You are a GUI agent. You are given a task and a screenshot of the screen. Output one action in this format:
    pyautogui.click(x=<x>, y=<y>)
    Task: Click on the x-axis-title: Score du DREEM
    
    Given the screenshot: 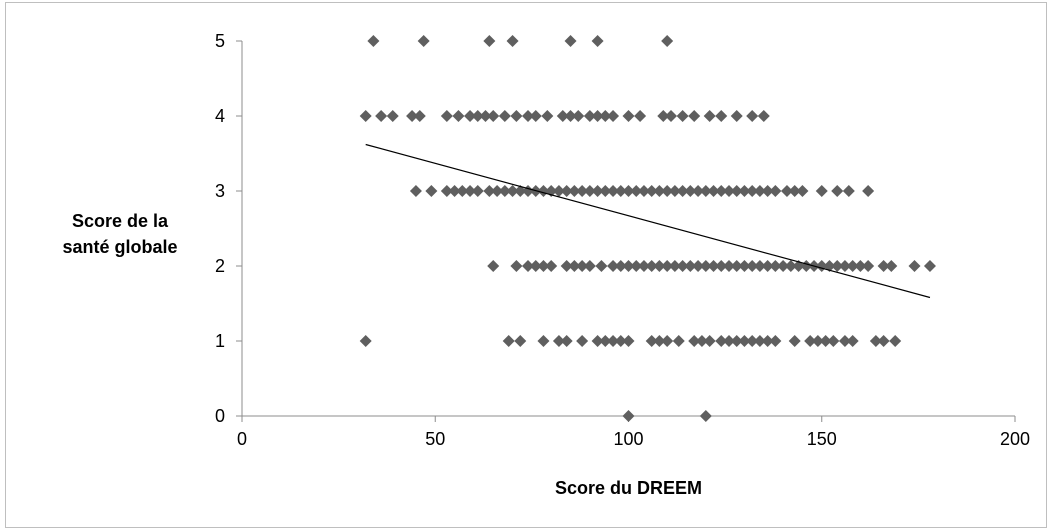 What is the action you would take?
    pyautogui.click(x=628, y=488)
    